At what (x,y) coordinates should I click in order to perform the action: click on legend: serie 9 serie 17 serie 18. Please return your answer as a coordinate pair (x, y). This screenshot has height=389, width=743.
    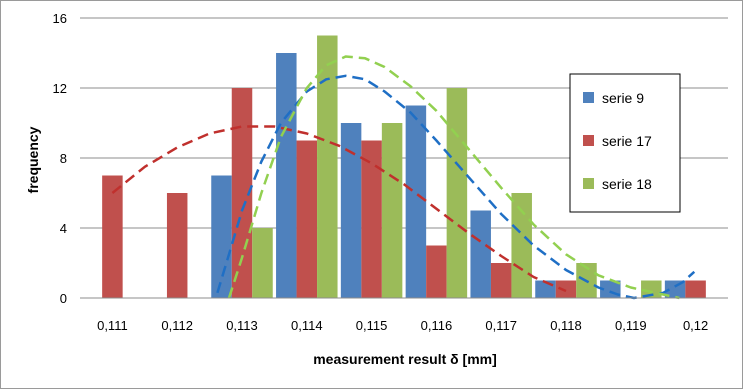
    Looking at the image, I should click on (625, 143).